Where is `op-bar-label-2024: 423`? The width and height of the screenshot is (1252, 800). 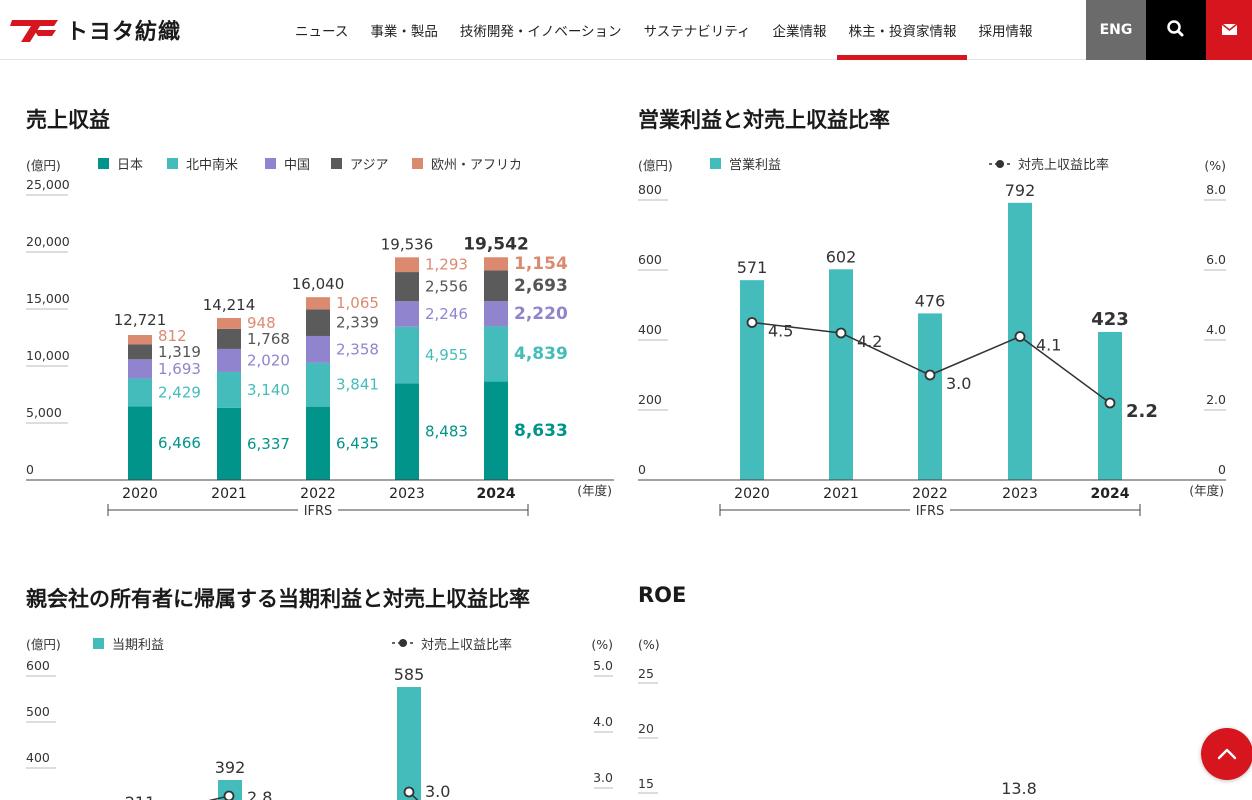 op-bar-label-2024: 423 is located at coordinates (1110, 319).